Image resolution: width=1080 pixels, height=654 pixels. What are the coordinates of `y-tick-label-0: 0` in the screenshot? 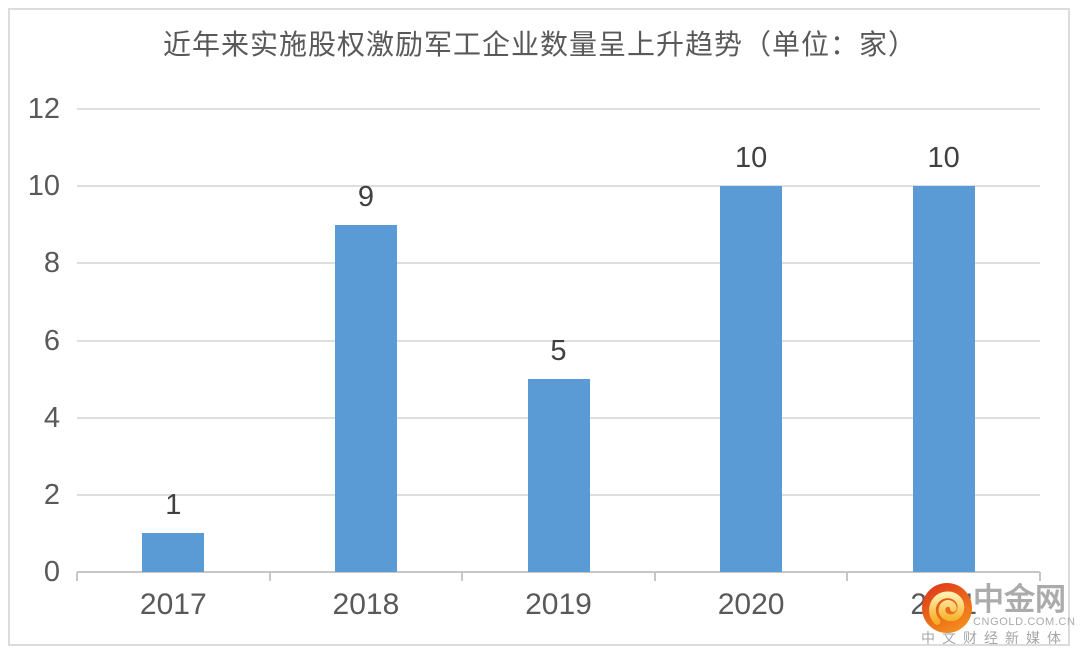 It's located at (51, 572).